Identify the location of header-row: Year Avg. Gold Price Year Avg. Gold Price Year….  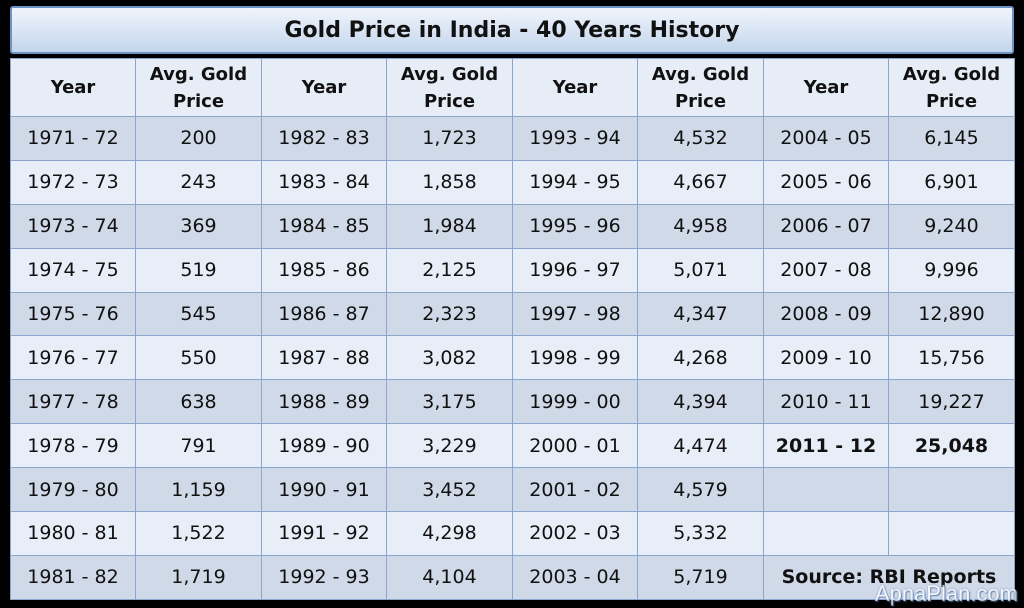
(512, 87).